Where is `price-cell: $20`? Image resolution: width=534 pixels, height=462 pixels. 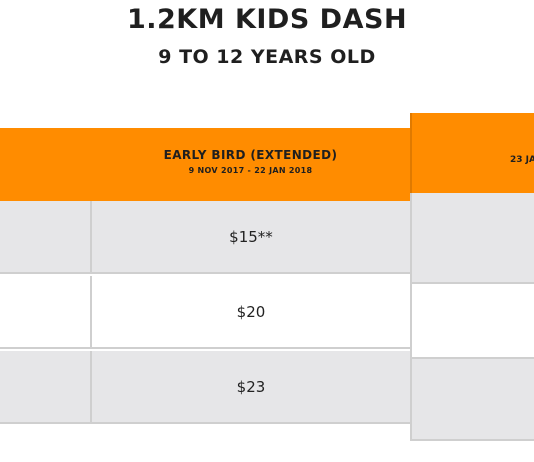
price-cell: $20 is located at coordinates (251, 311).